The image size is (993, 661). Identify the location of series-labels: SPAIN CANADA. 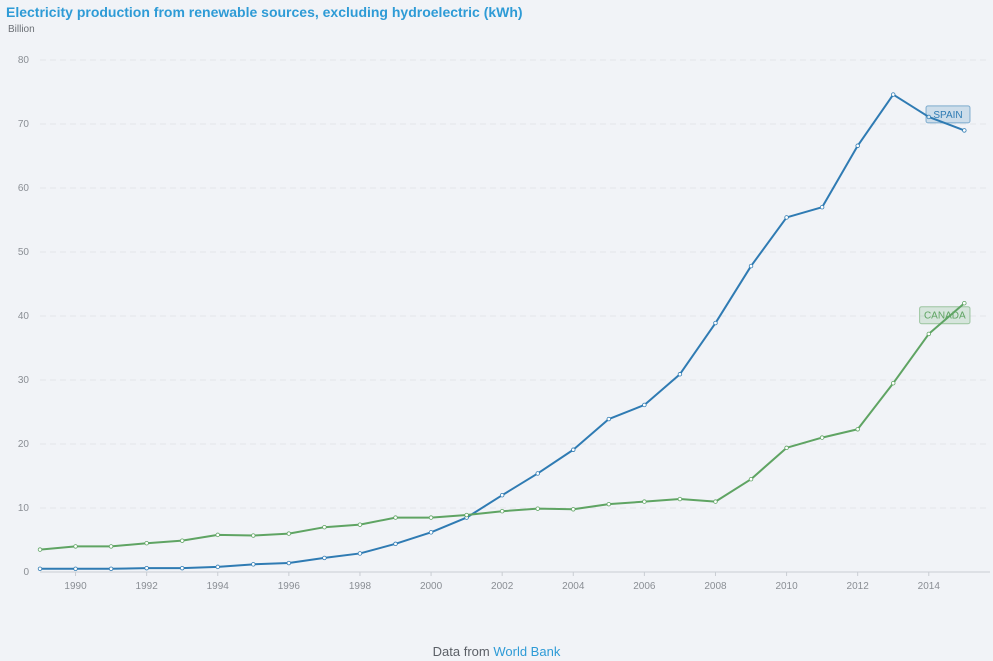
(945, 215).